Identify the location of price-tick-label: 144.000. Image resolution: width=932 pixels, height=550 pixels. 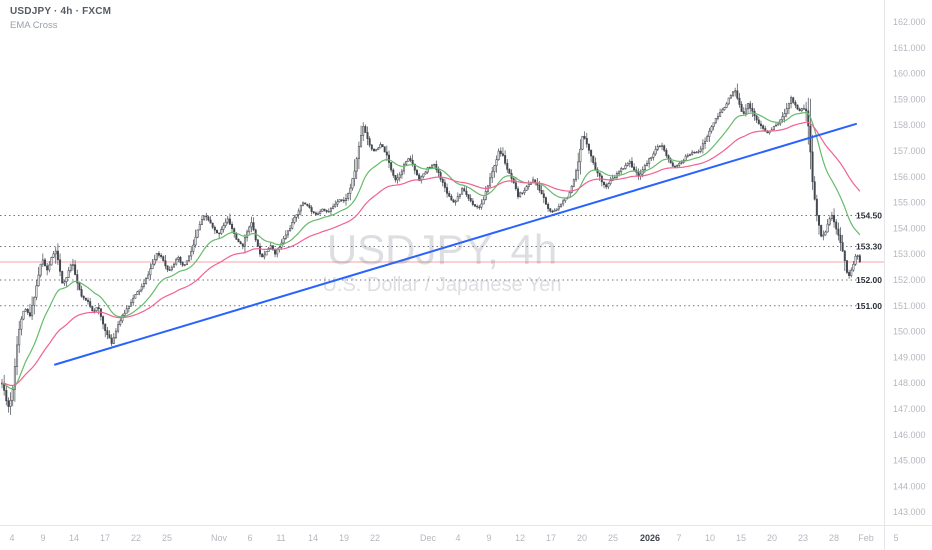
(909, 486).